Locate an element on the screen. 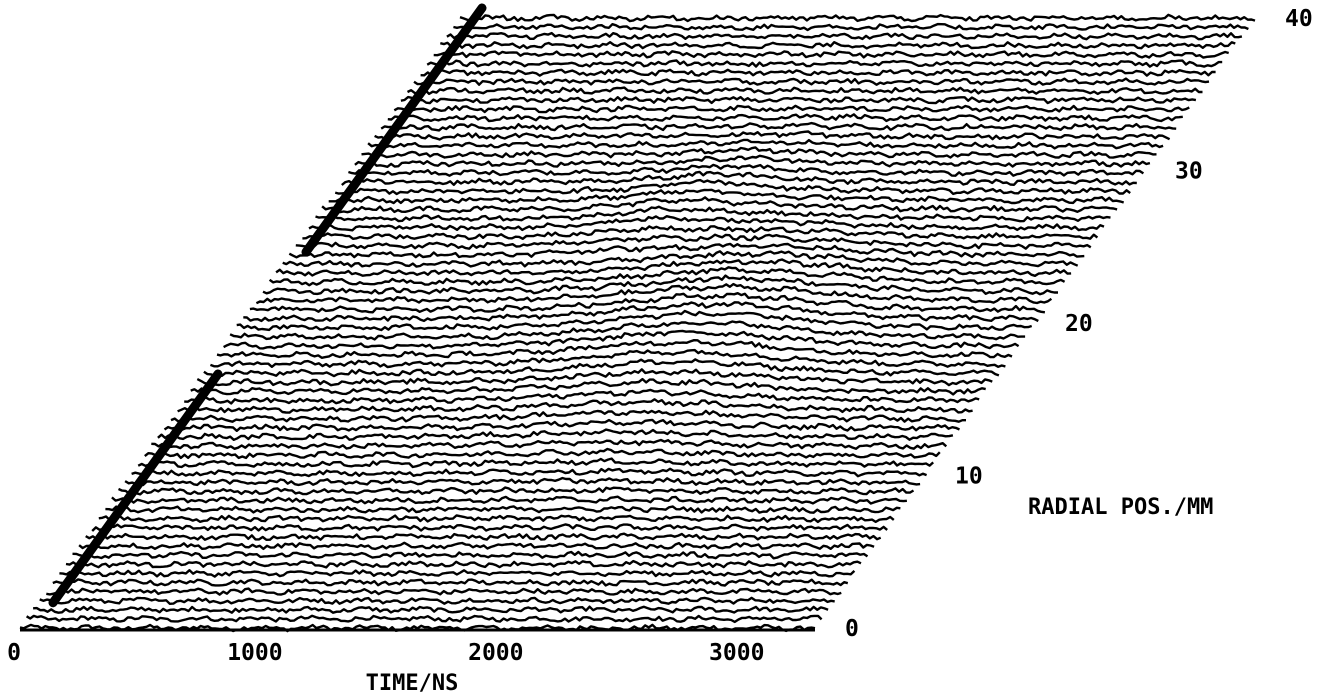 This screenshot has height=697, width=1317. time-tick-labels: 0 1000 2000 3000 is located at coordinates (385, 653).